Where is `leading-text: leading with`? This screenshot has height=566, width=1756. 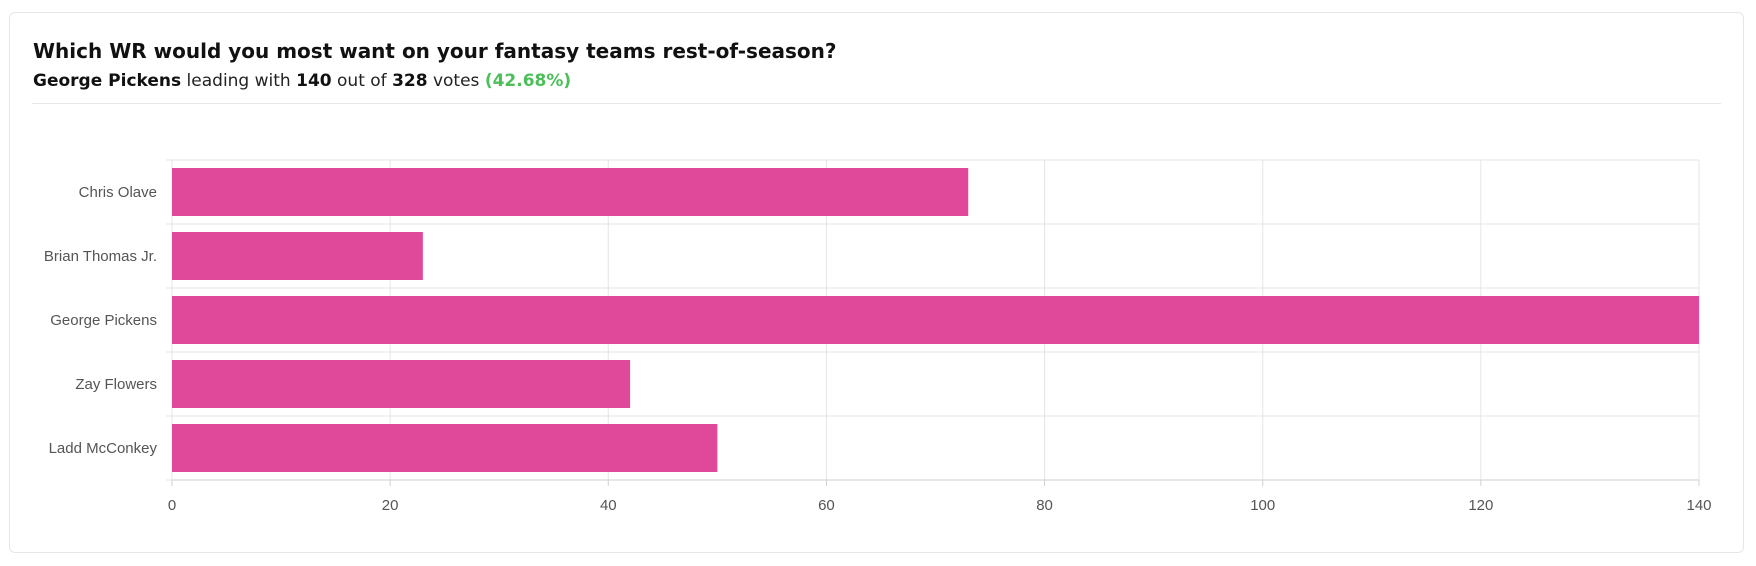 leading-text: leading with is located at coordinates (238, 81).